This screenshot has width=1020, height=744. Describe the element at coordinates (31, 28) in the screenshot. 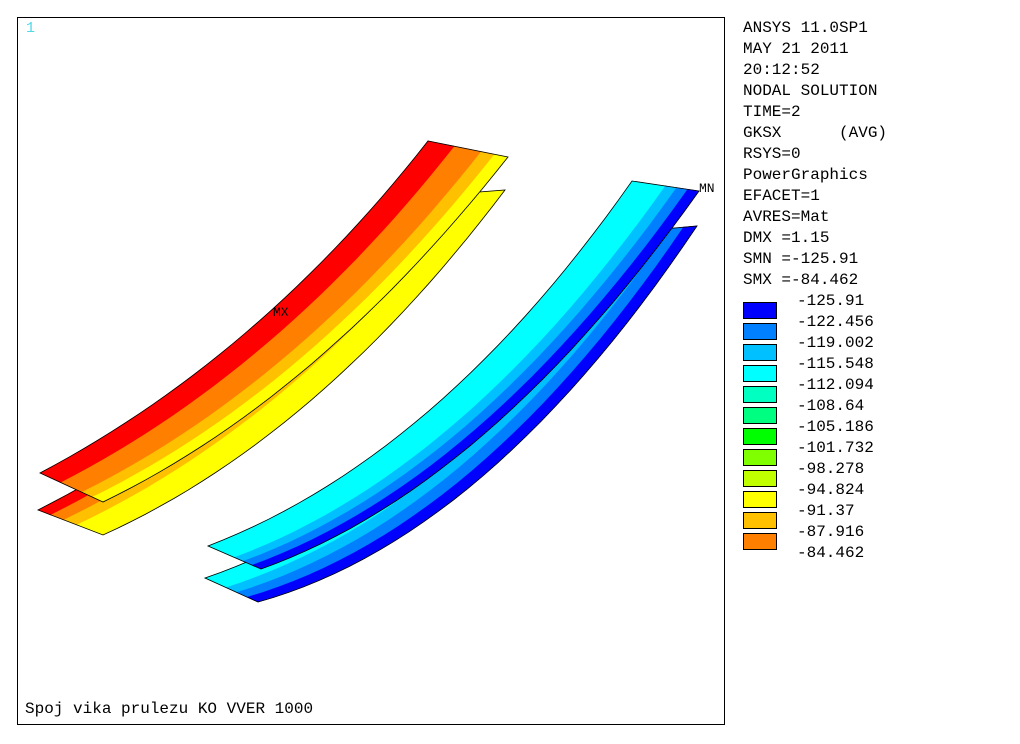

I see `window-number: 1` at that location.